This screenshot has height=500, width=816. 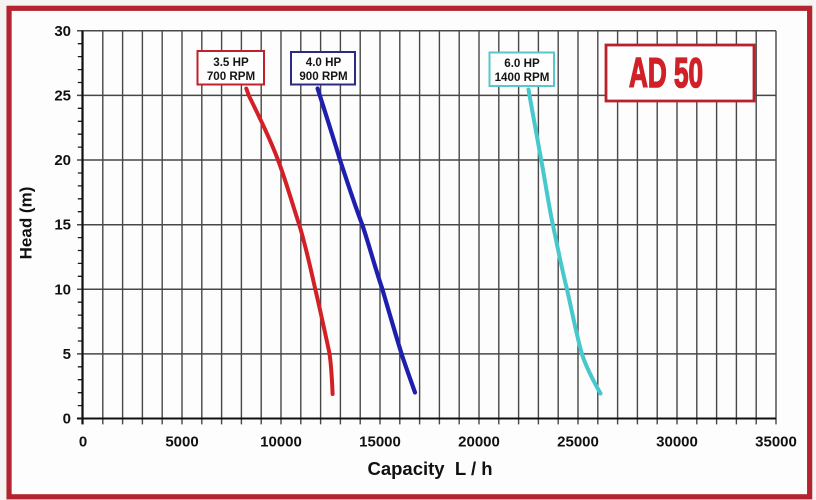 I want to click on svg-text: 5, so click(x=67, y=354).